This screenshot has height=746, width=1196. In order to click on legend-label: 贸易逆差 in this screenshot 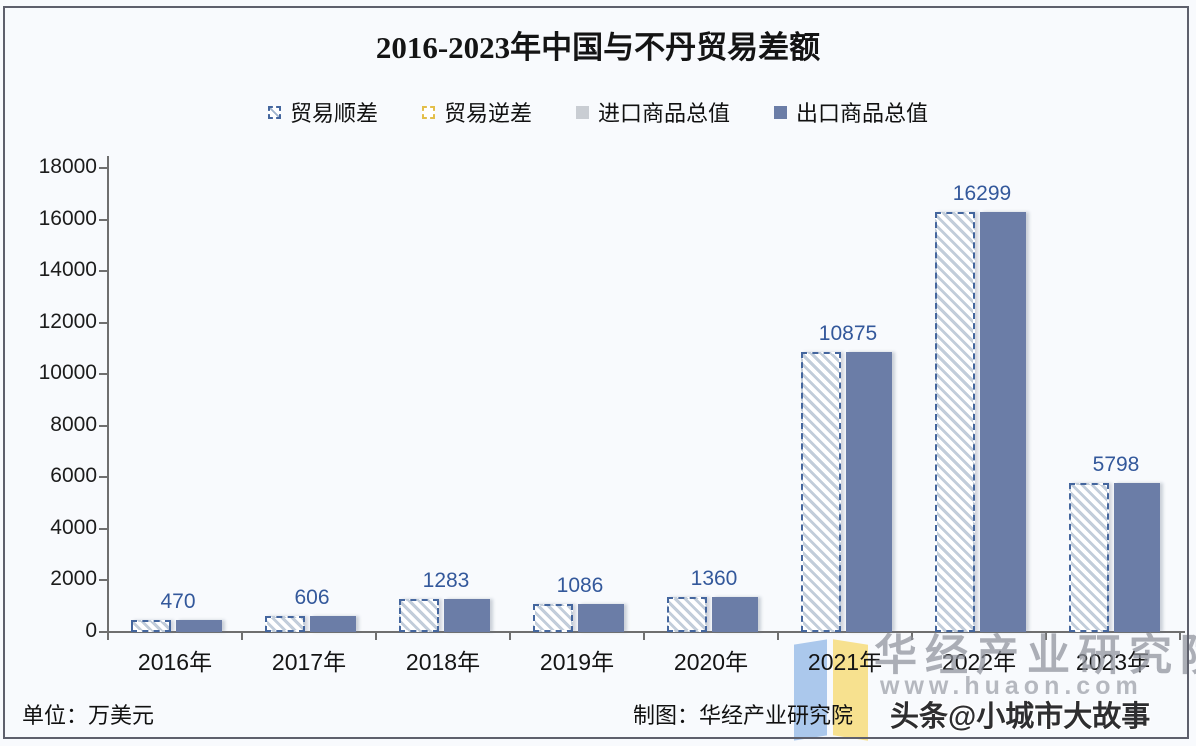, I will do `click(487, 113)`.